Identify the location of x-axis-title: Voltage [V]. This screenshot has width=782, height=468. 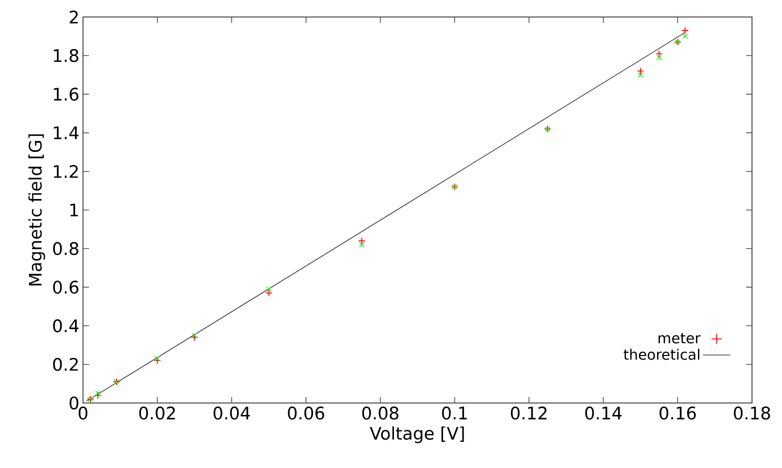
(417, 435).